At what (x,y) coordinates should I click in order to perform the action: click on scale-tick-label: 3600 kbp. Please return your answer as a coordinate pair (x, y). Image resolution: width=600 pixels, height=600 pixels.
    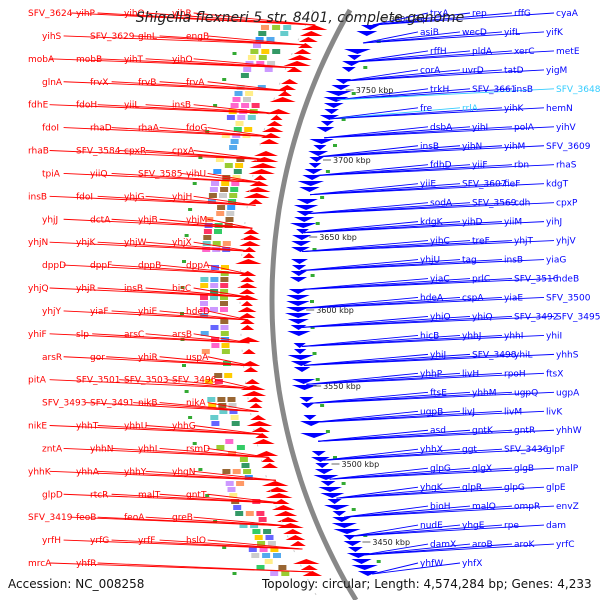
    Looking at the image, I should click on (335, 310).